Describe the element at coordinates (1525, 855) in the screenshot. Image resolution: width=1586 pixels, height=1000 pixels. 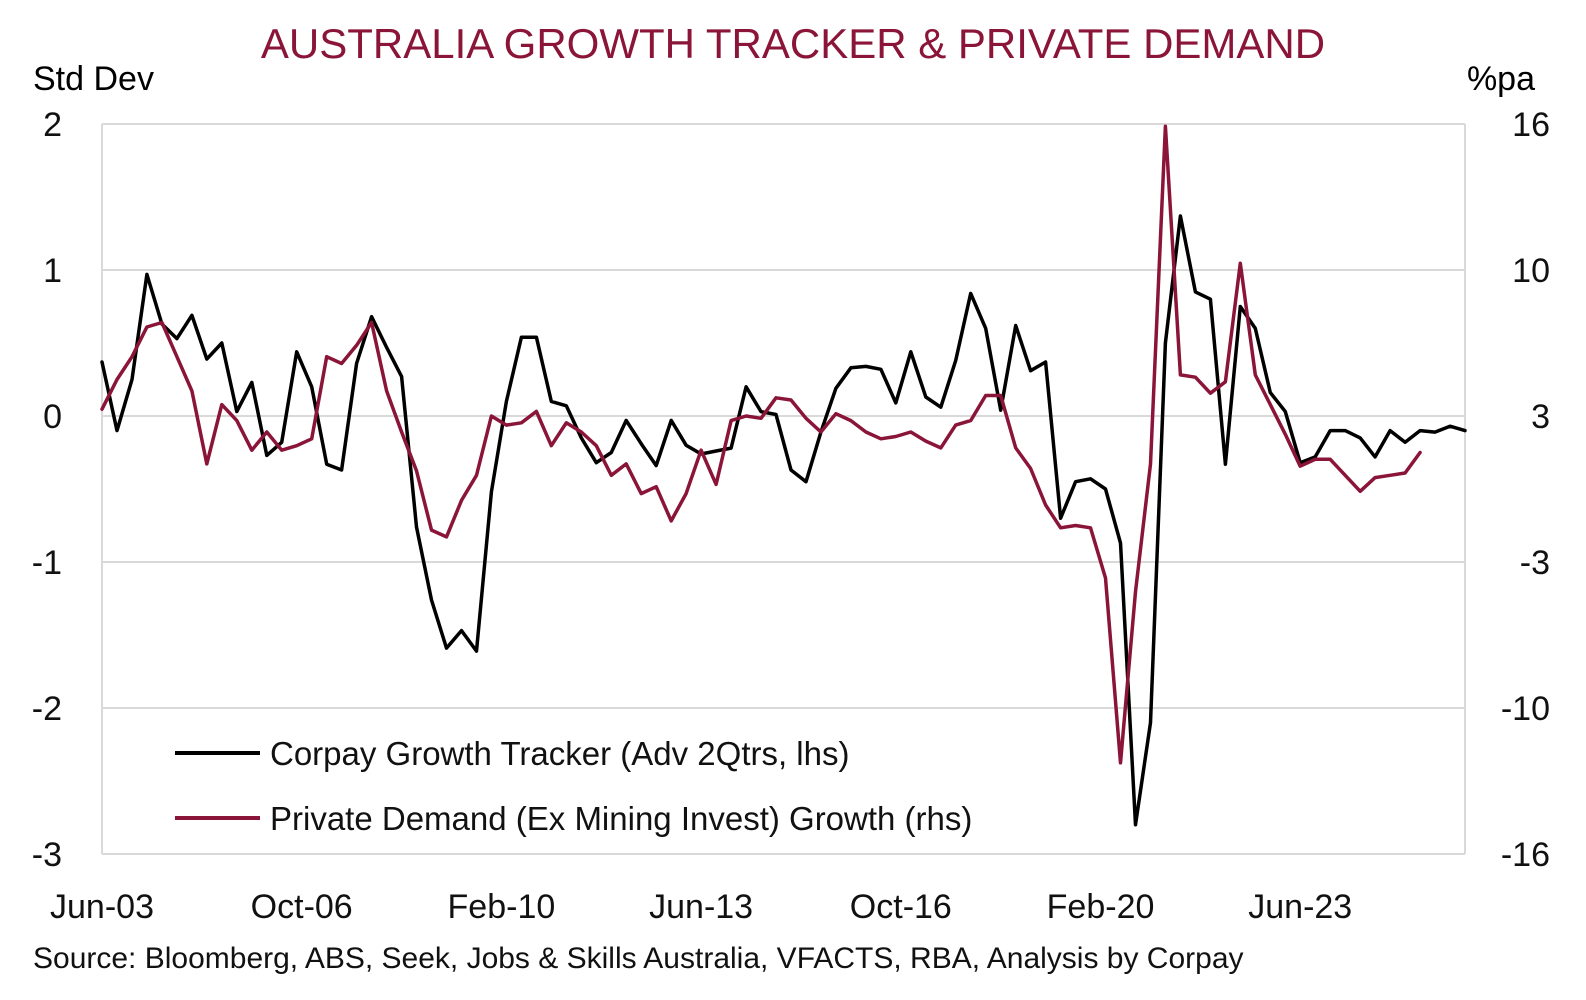
I see `right-tick-label: -16` at that location.